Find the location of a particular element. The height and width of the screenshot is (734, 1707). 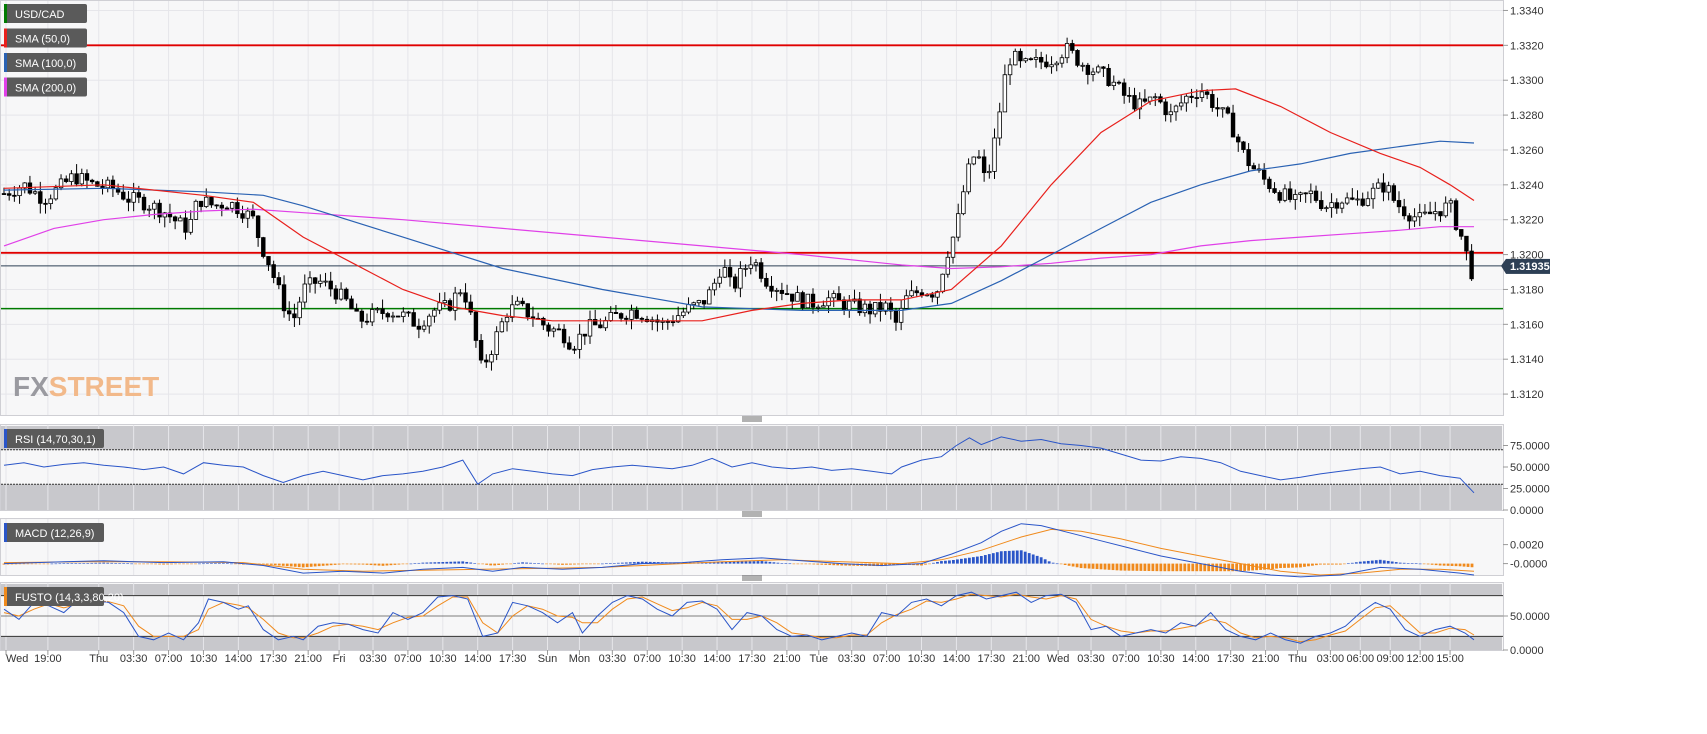

macd-signal-line is located at coordinates (739, 552).